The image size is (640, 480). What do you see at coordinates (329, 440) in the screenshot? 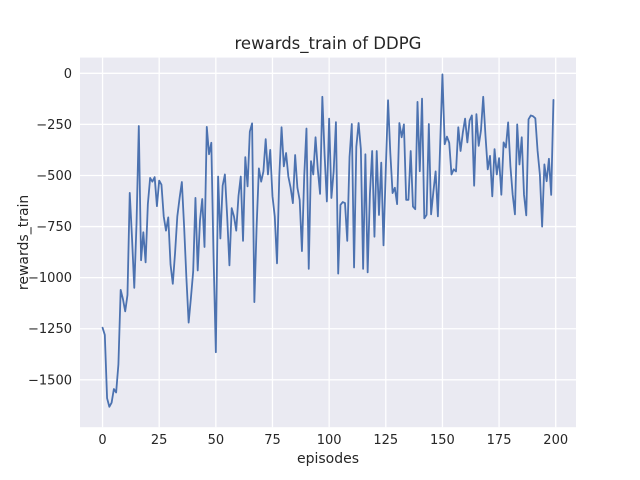
I see `x-tick-label: 100` at bounding box center [329, 440].